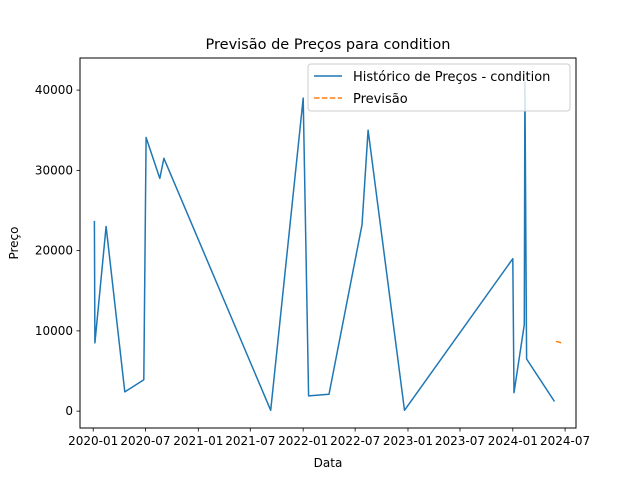 The height and width of the screenshot is (484, 640). I want to click on chart-title: Previsão de Preços para condition, so click(328, 45).